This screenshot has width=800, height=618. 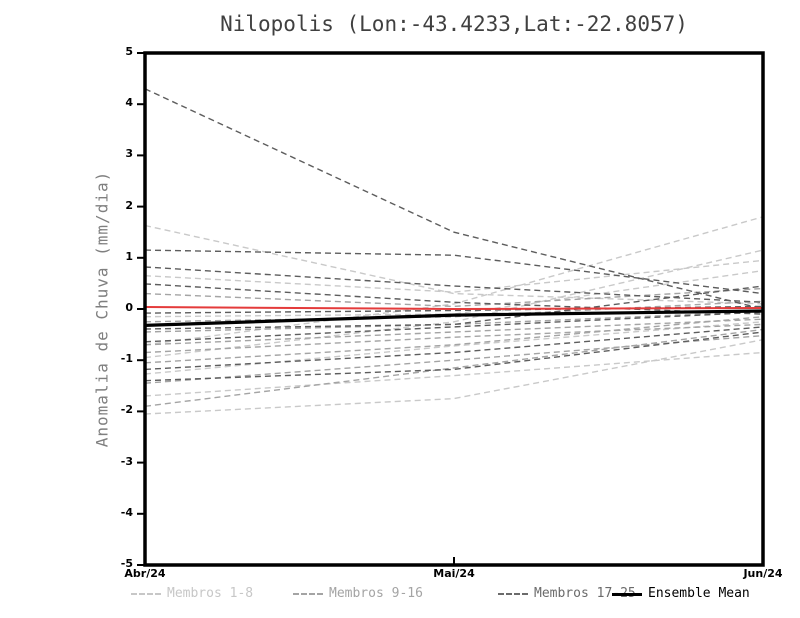 I want to click on legend-item-membros-9-16: Membros 9-16, so click(x=378, y=594).